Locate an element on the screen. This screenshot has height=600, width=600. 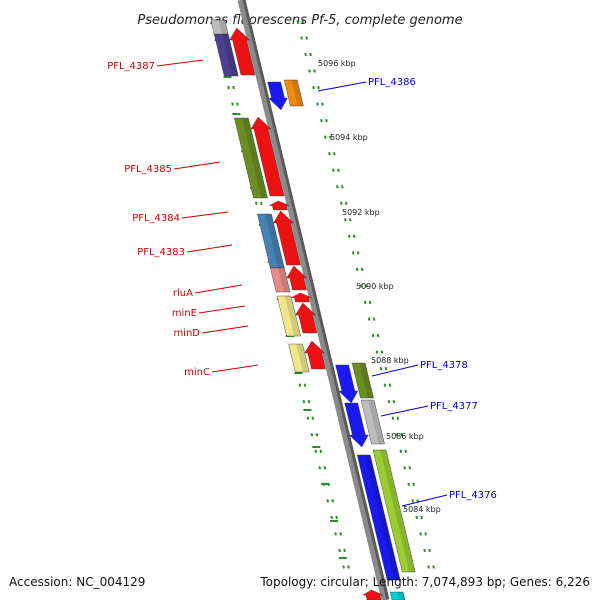
scale-label: 5084 kbp is located at coordinates (422, 509).